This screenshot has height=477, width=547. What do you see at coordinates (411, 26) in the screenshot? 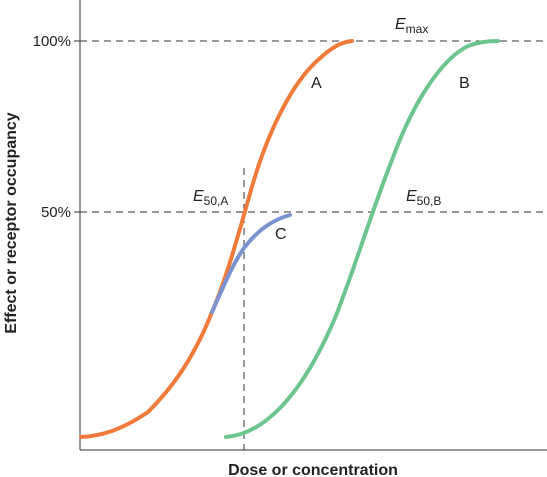
I see `emax-label: Emax` at bounding box center [411, 26].